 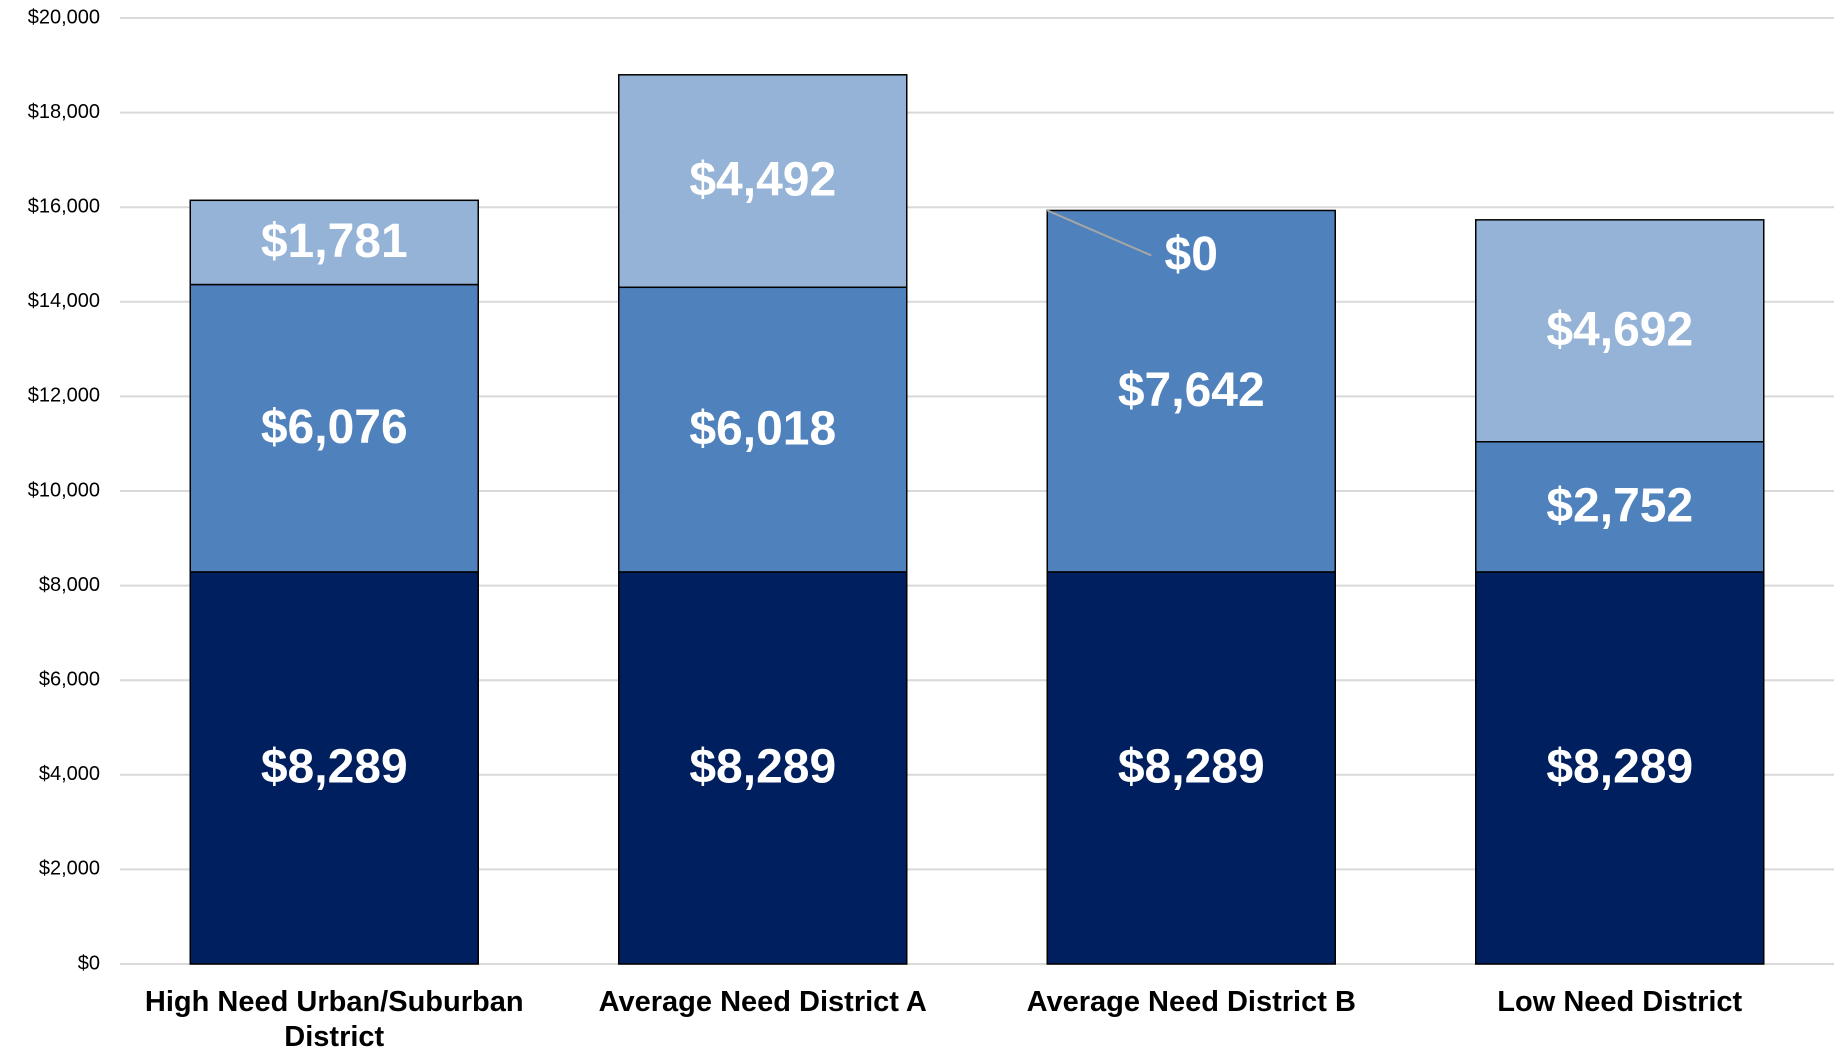 I want to click on x-tick-label: Average Need District B, so click(x=1191, y=1002).